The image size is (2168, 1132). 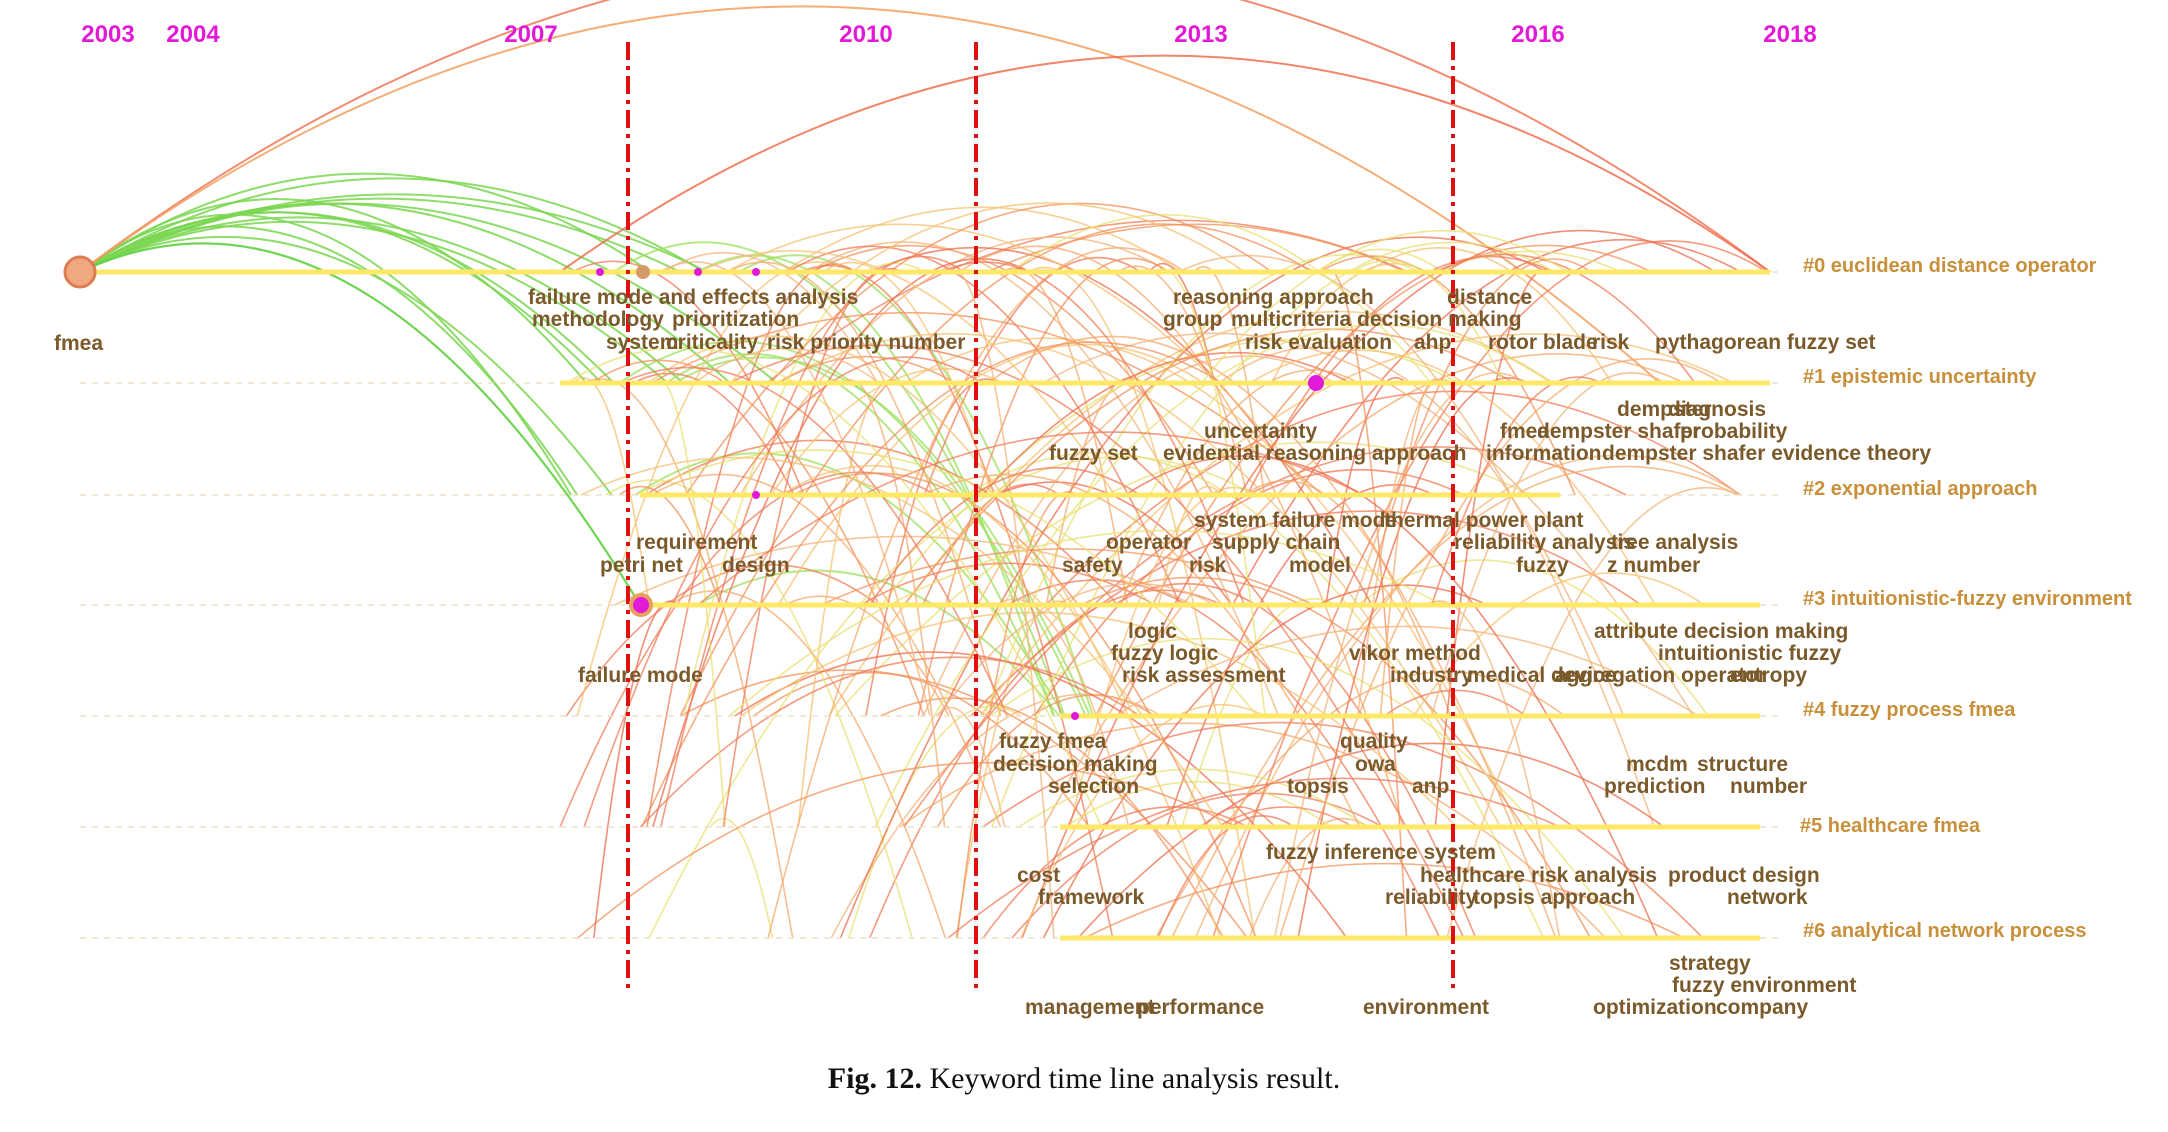 What do you see at coordinates (78, 343) in the screenshot?
I see `keyword-label: fmea` at bounding box center [78, 343].